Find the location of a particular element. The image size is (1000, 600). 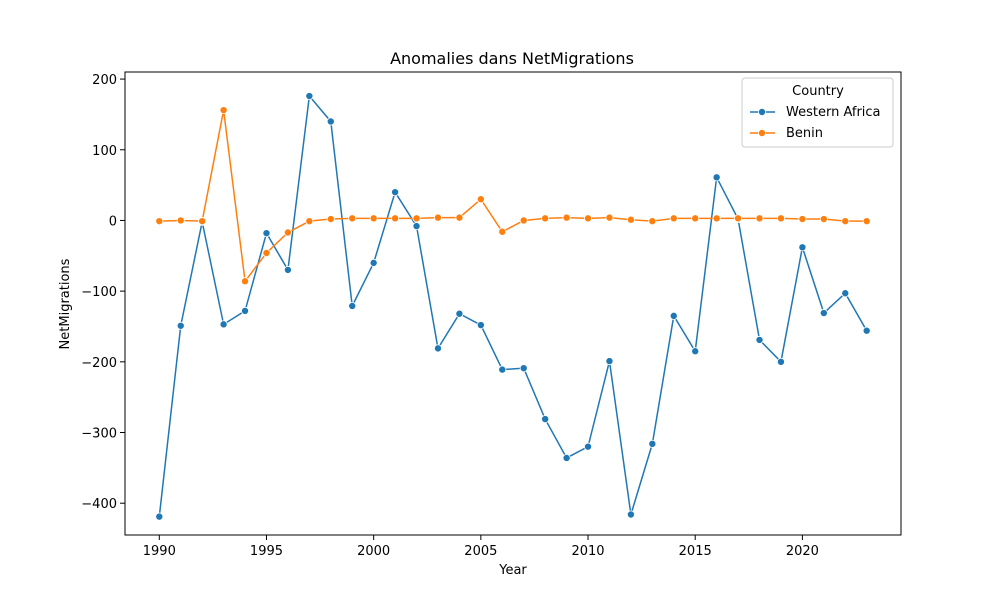

x-axis-label: Year is located at coordinates (512, 570).